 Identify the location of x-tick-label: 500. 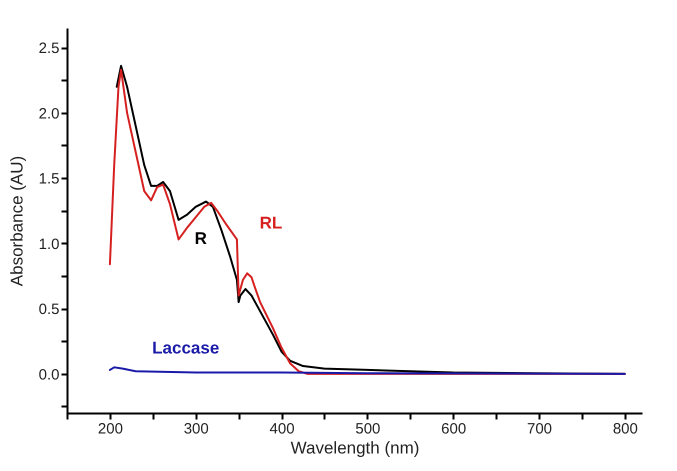
(367, 429).